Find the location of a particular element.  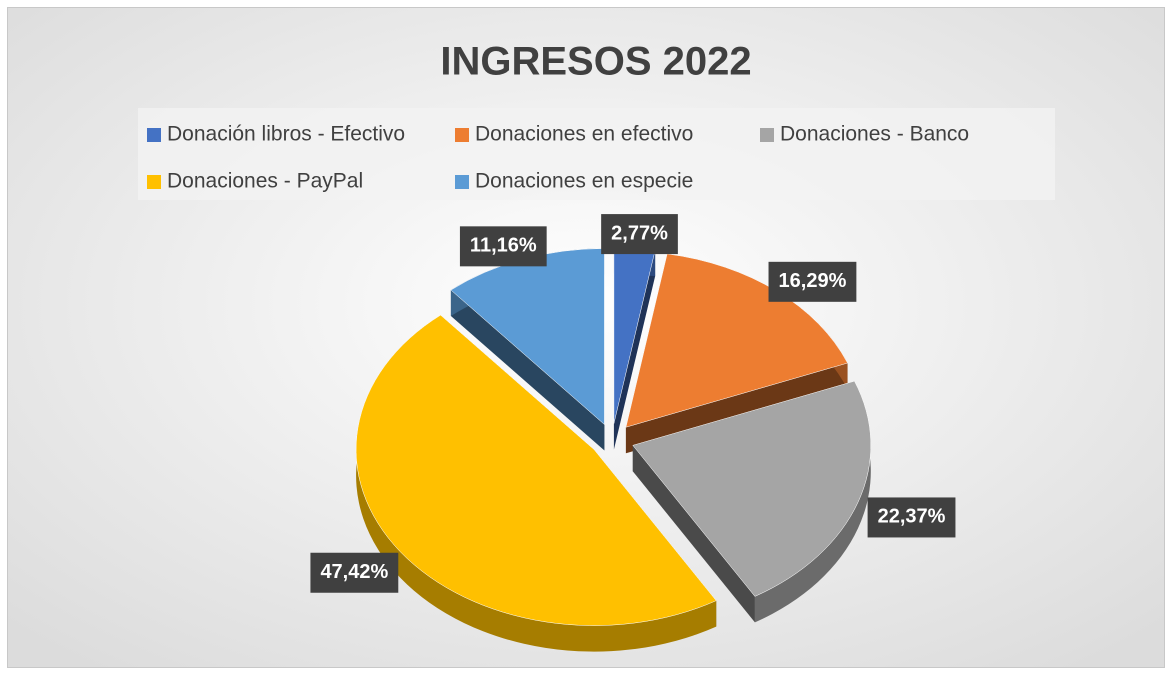

legend-label: Donaciones - Banco is located at coordinates (874, 134).